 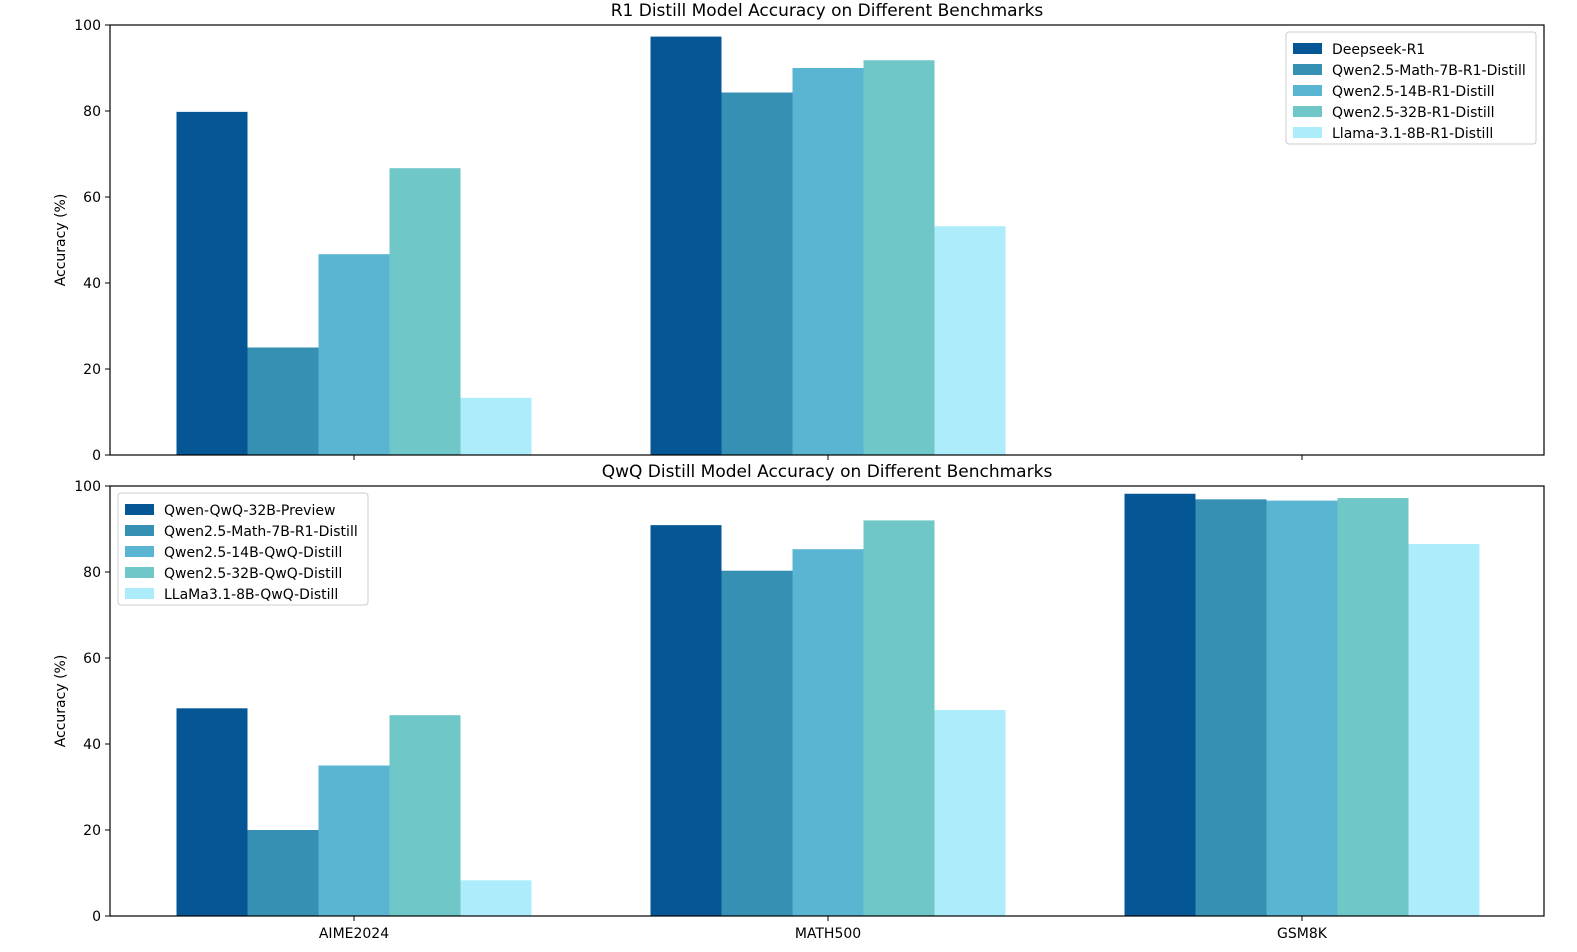 I want to click on legend-label: Deepseek-R1, so click(x=1378, y=50).